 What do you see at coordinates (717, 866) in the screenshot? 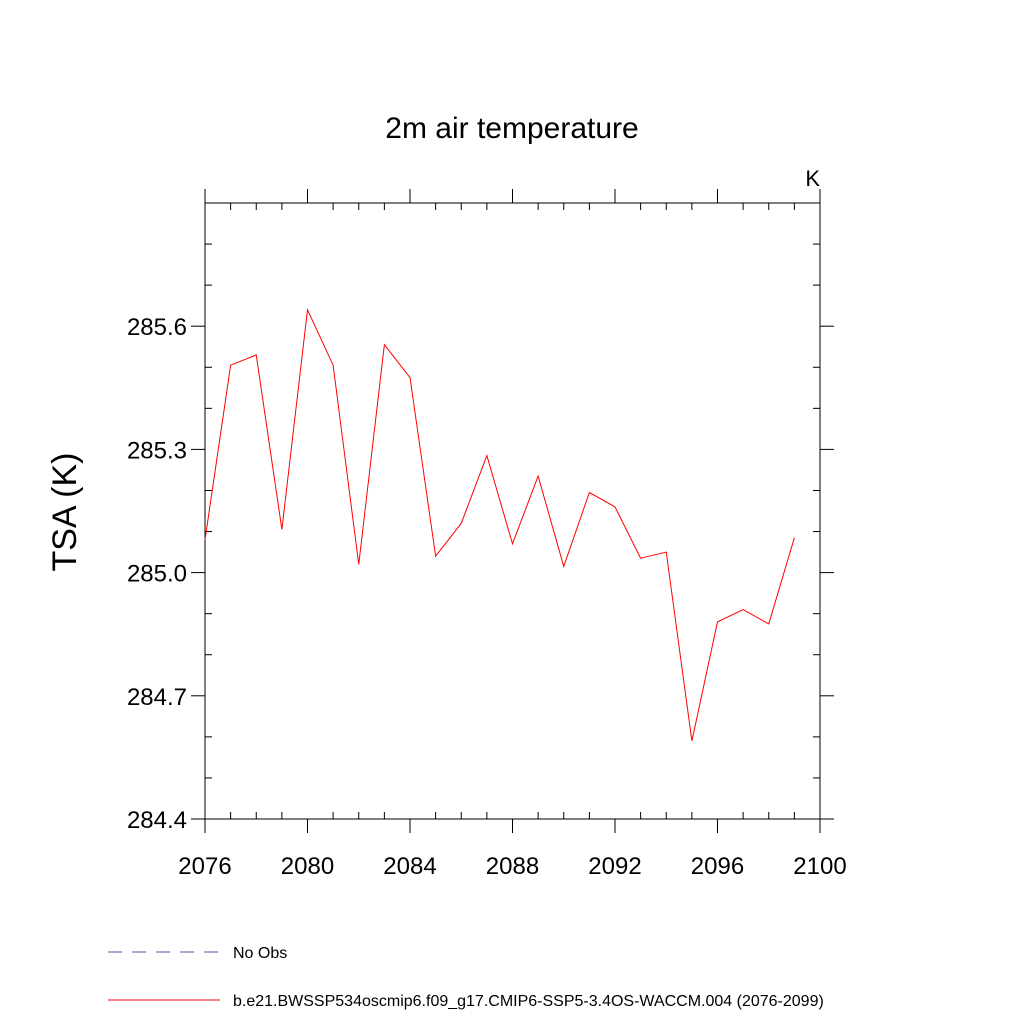
I see `x-tick-label: 2096` at bounding box center [717, 866].